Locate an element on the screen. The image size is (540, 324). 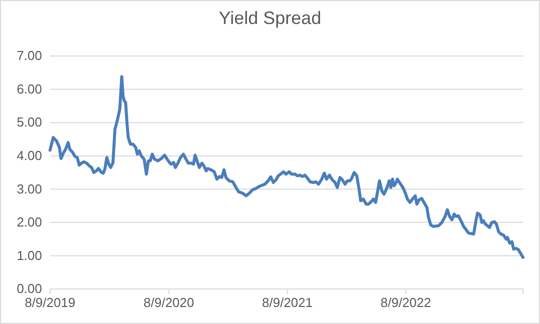
y-tick-label: 2.00 is located at coordinates (29, 222).